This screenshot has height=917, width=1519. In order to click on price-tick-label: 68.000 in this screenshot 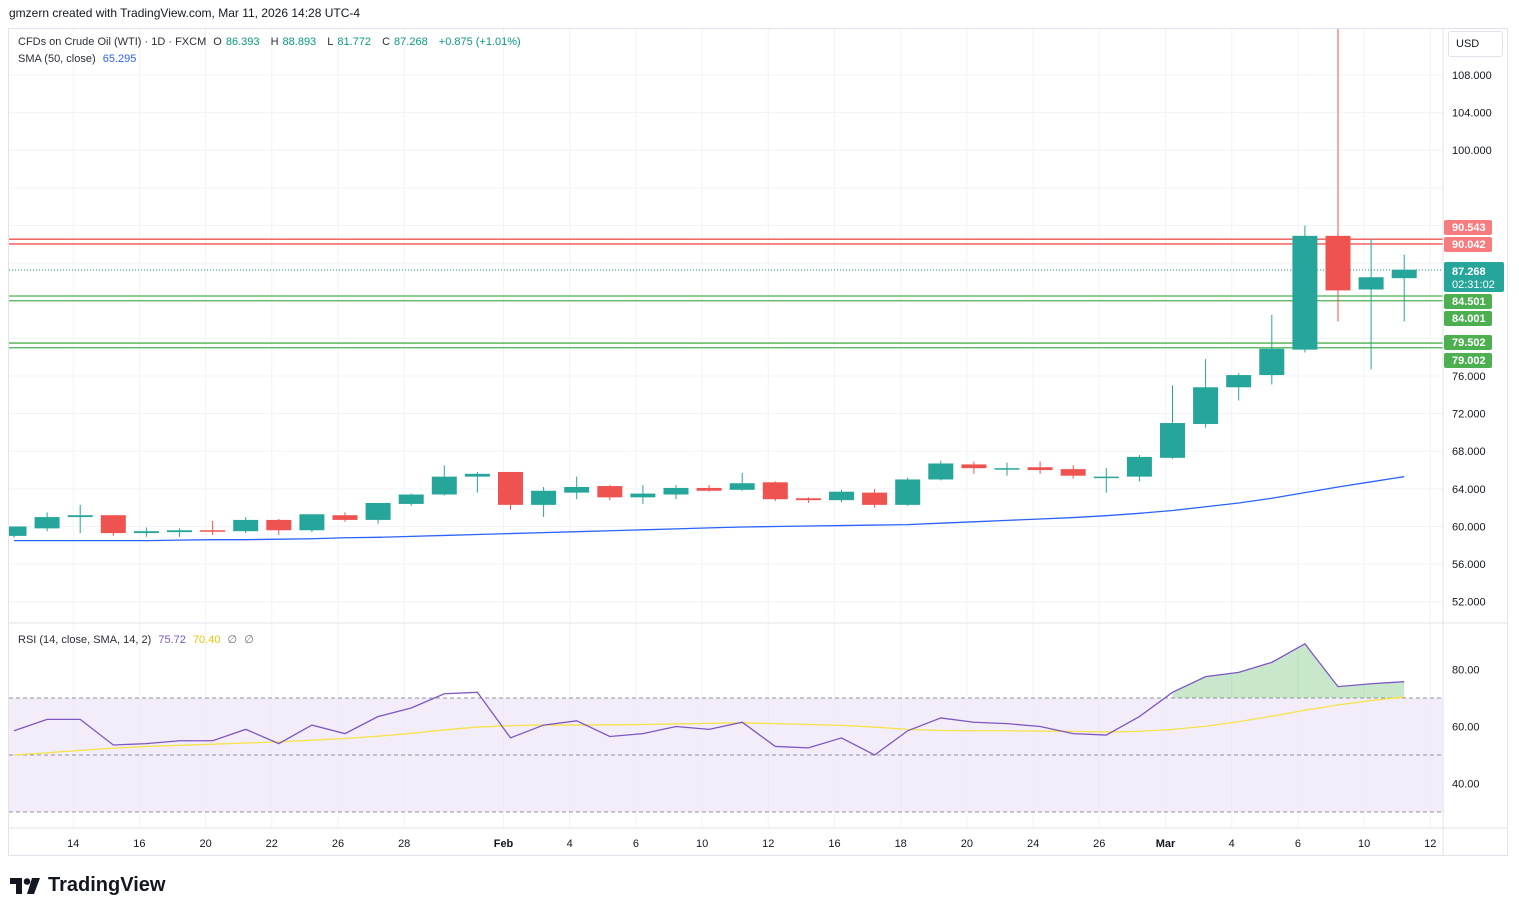, I will do `click(1469, 452)`.